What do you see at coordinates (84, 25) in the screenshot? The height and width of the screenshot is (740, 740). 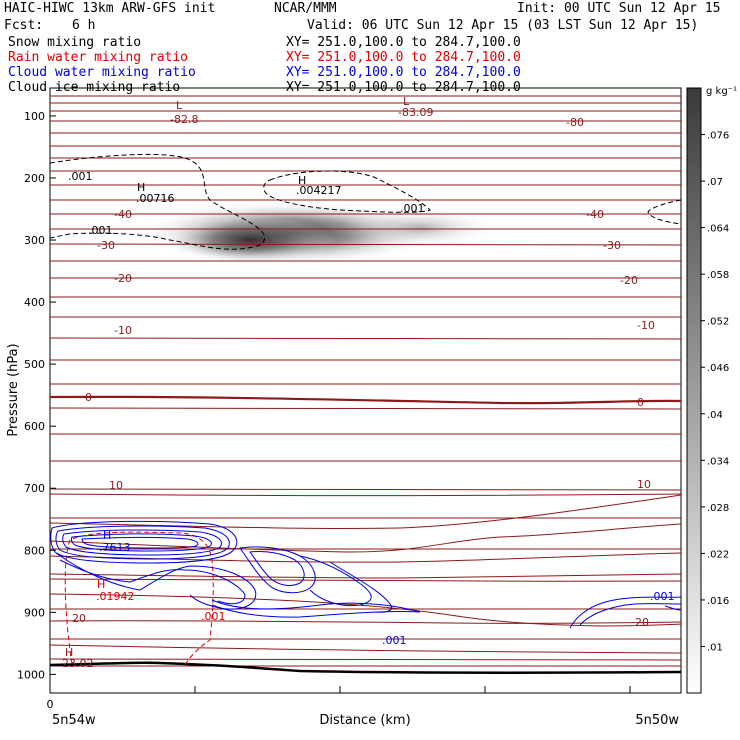 I see `forecast-hour: 6 h` at bounding box center [84, 25].